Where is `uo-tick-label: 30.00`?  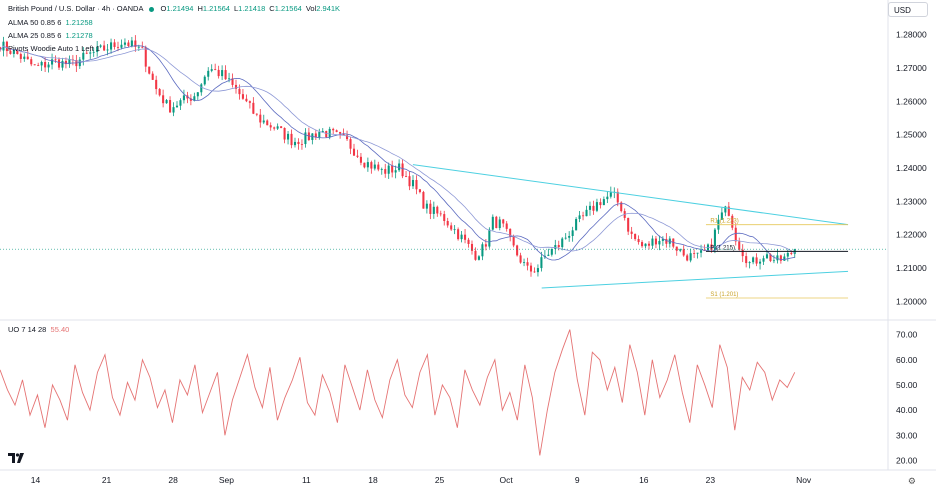 uo-tick-label: 30.00 is located at coordinates (907, 435).